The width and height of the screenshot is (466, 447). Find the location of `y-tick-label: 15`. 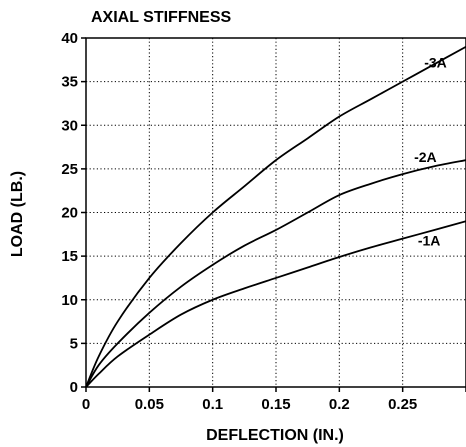

y-tick-label: 15 is located at coordinates (69, 256).